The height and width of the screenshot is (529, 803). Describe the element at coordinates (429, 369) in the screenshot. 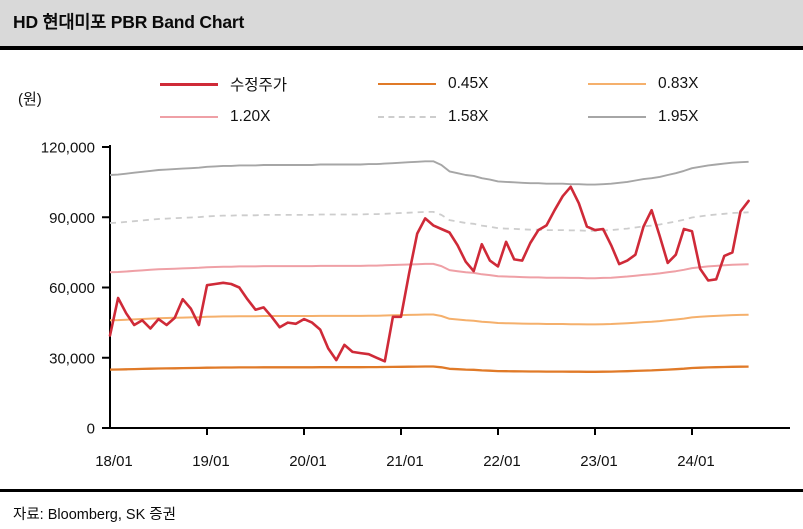

I see `band-line-0.45x` at that location.